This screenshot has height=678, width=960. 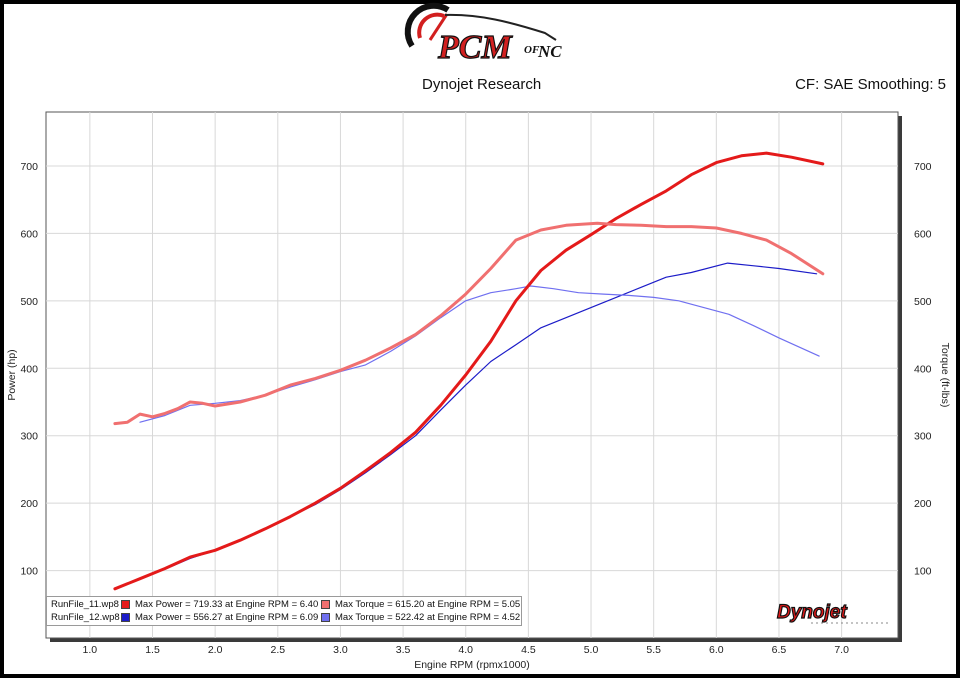 I want to click on y-tick-label-left: 300, so click(x=29, y=437).